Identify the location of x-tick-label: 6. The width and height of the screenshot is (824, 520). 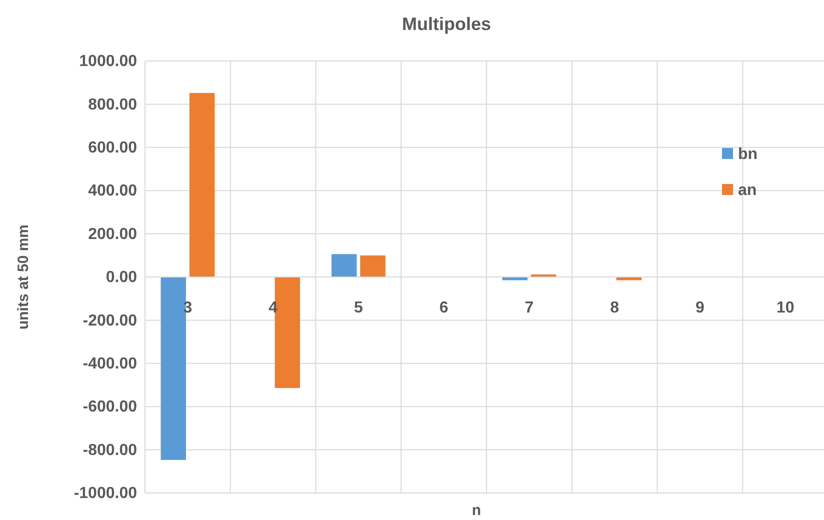
(443, 307).